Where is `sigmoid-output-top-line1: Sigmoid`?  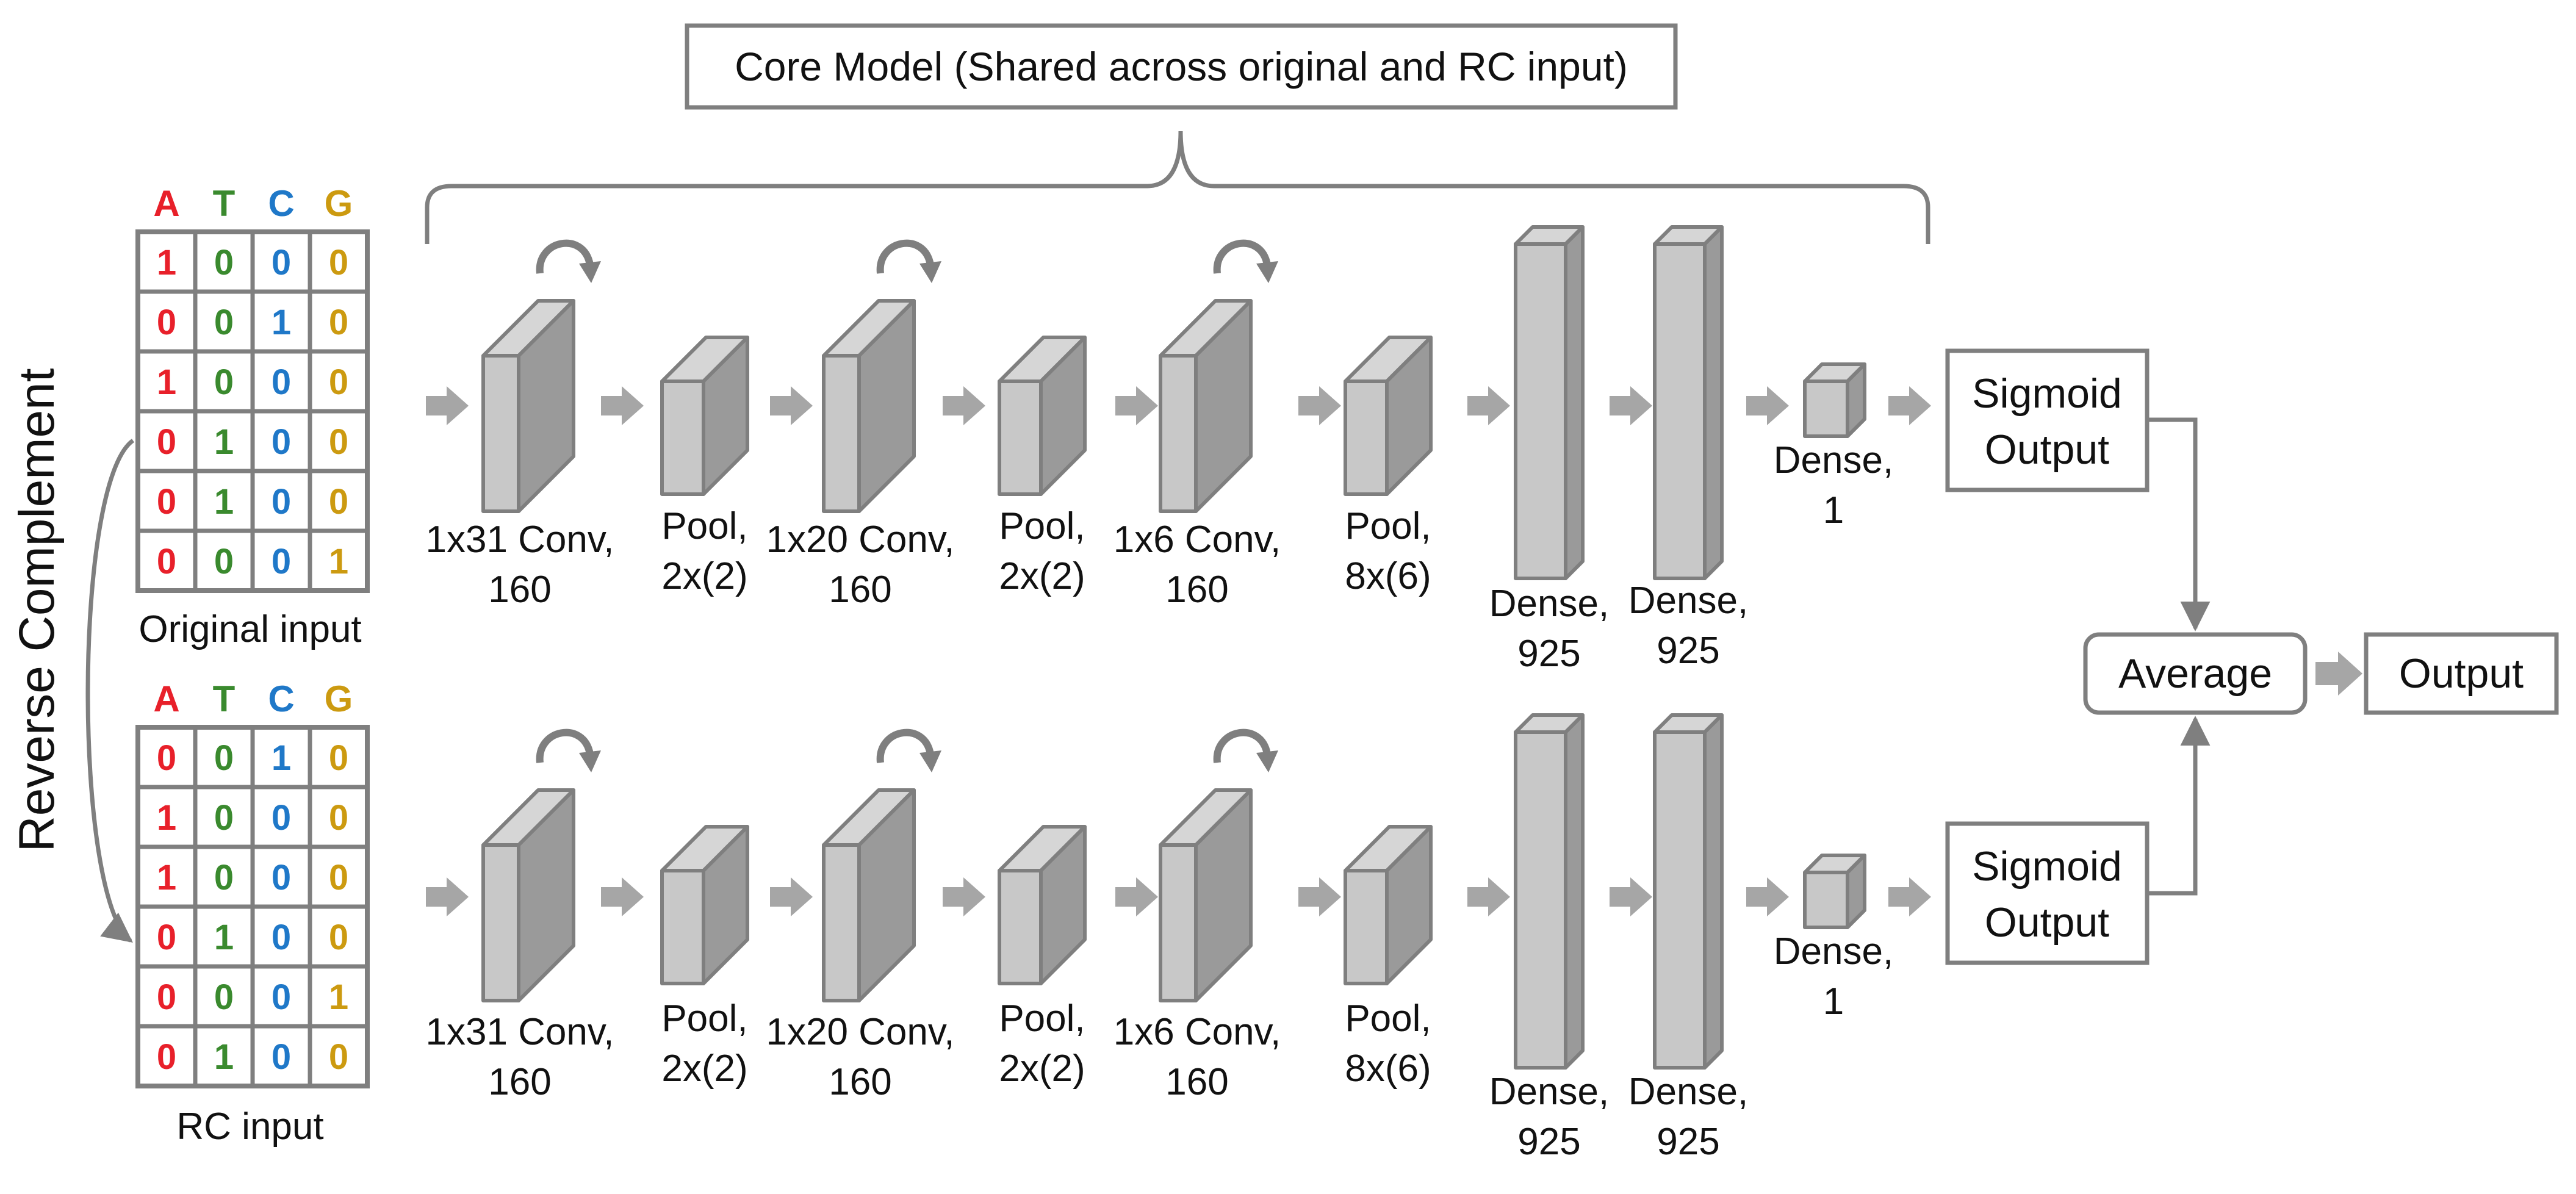 sigmoid-output-top-line1: Sigmoid is located at coordinates (2047, 393).